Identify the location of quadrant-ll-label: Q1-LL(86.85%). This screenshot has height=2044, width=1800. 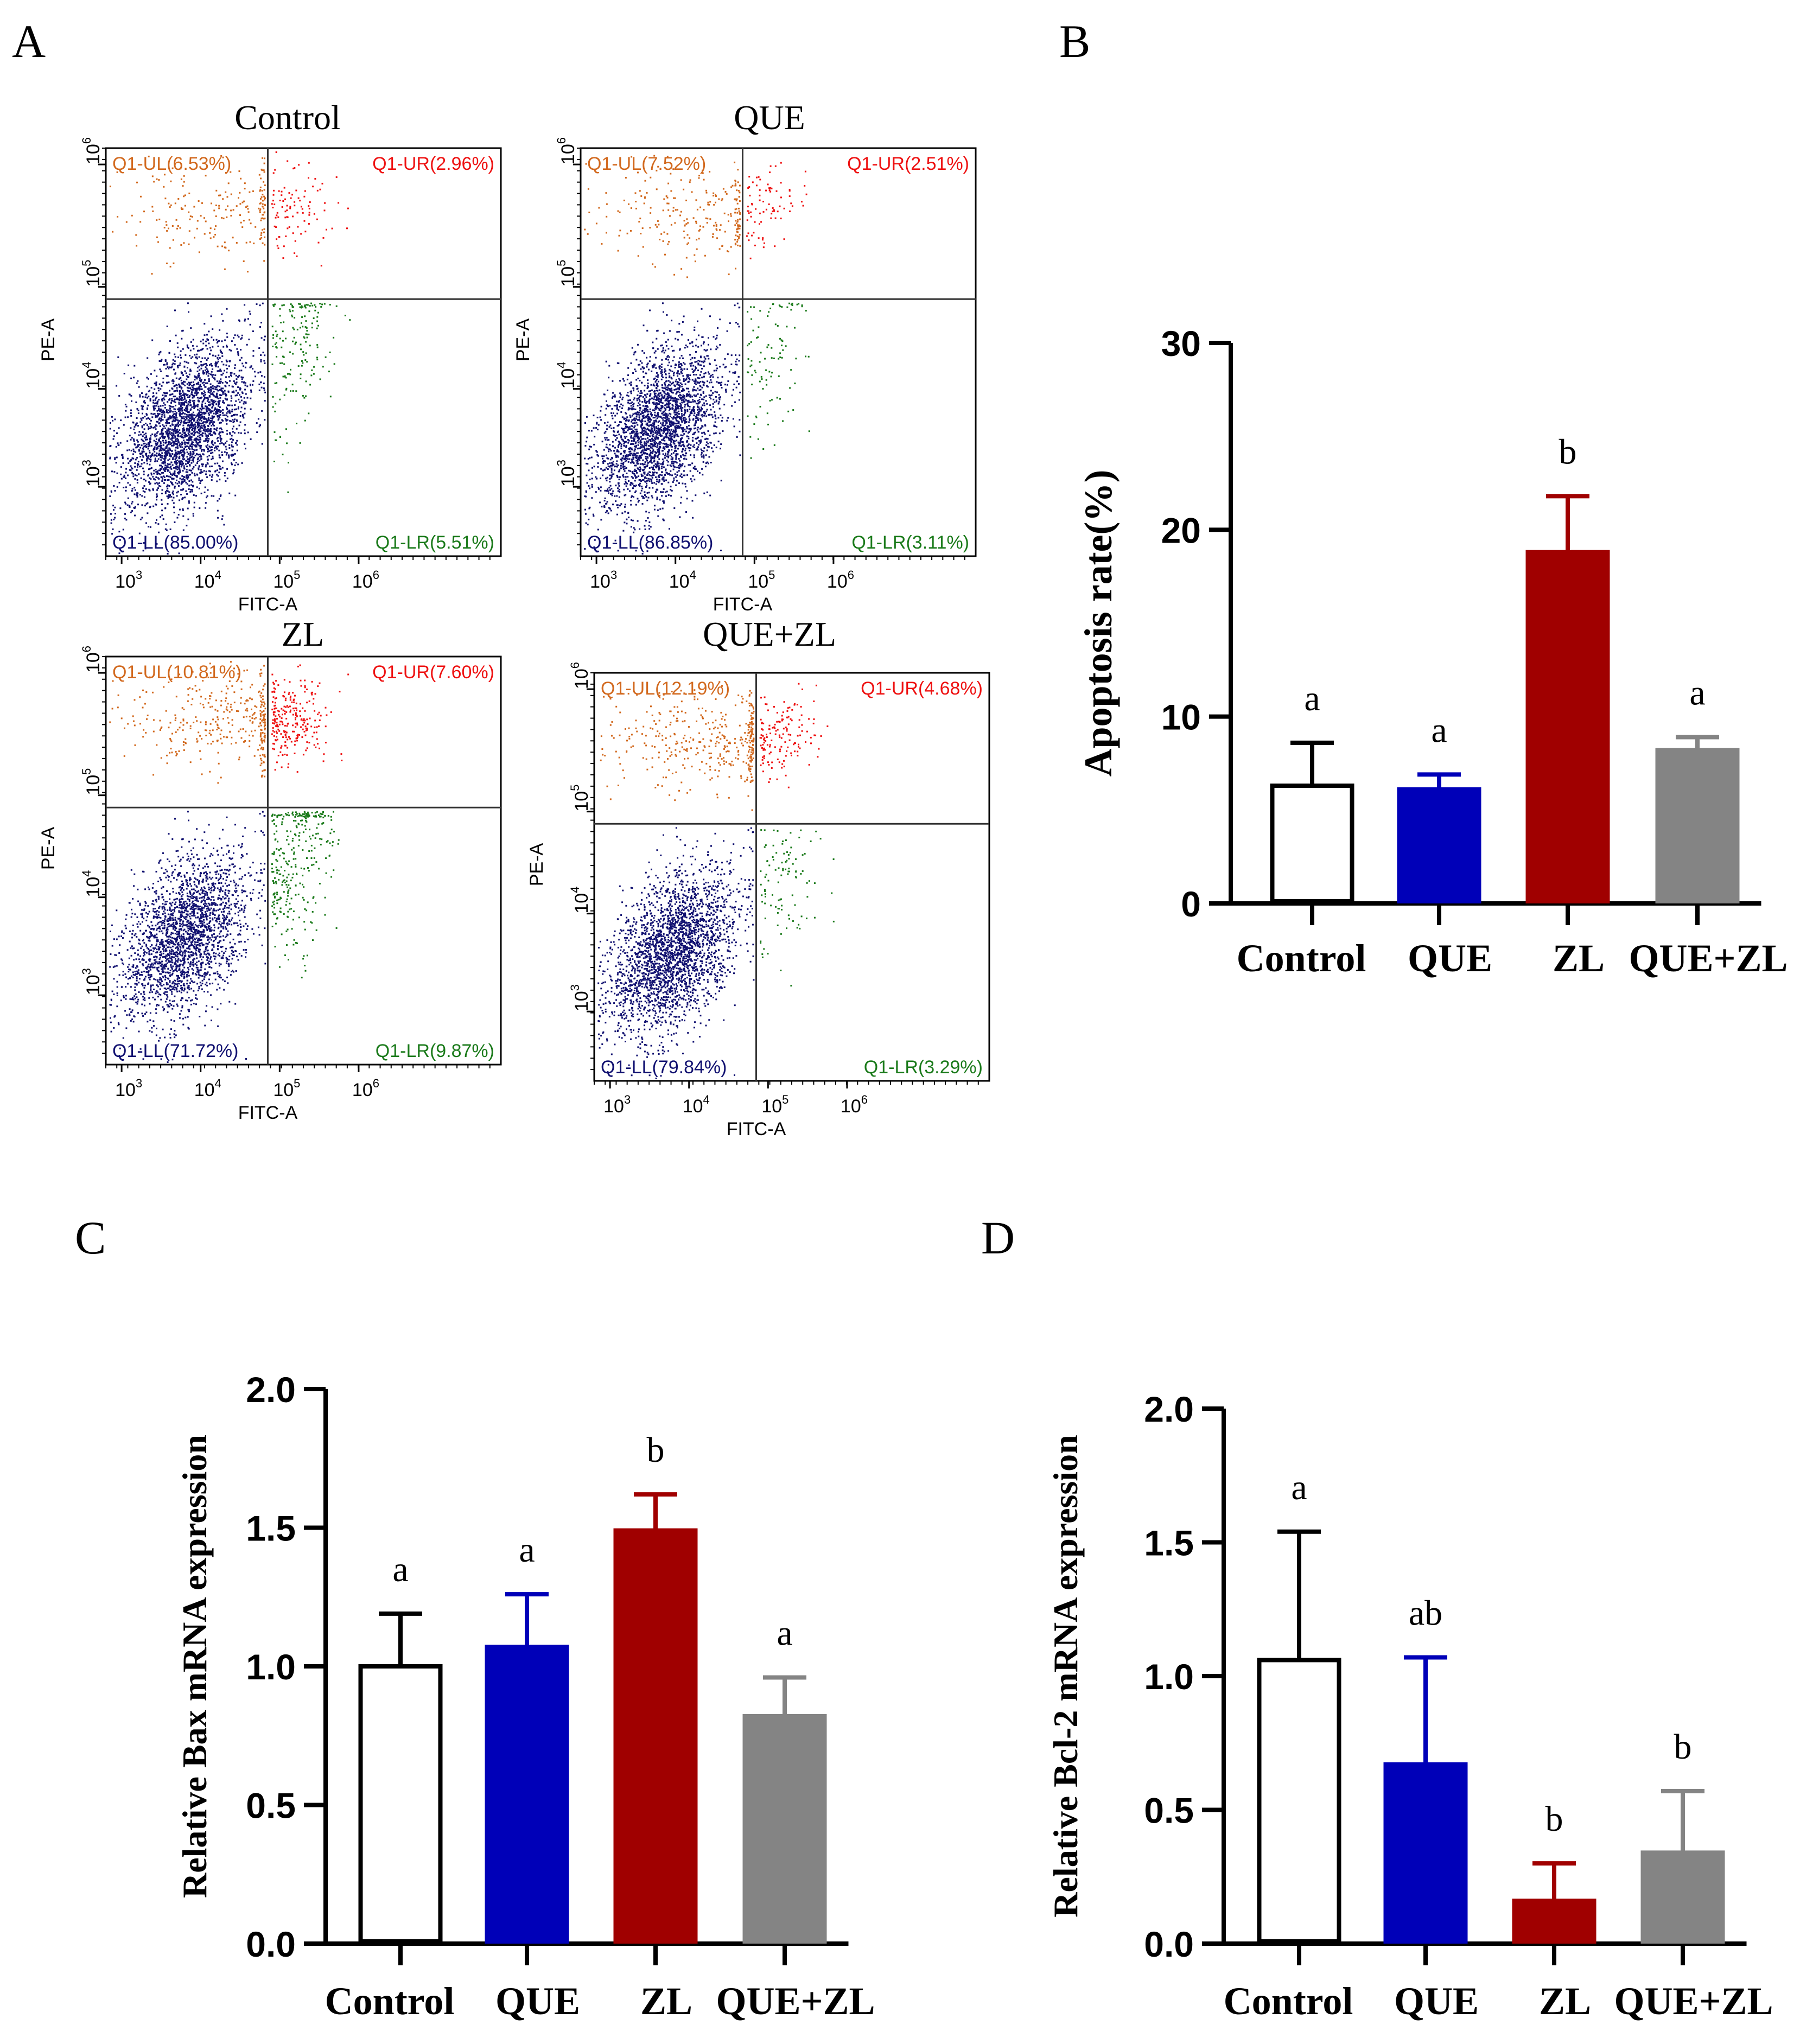
(650, 542).